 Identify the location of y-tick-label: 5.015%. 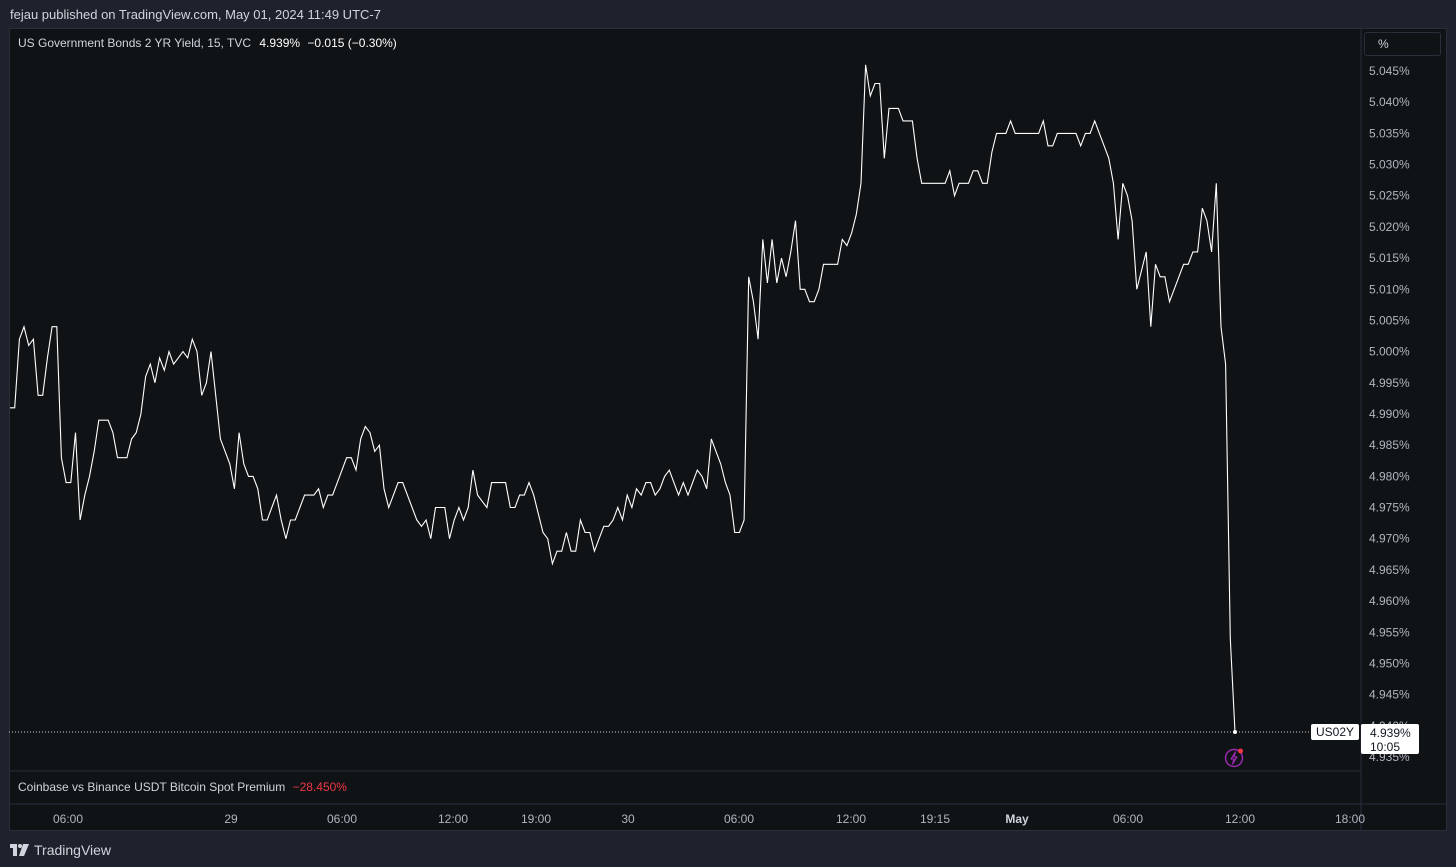
(1389, 258).